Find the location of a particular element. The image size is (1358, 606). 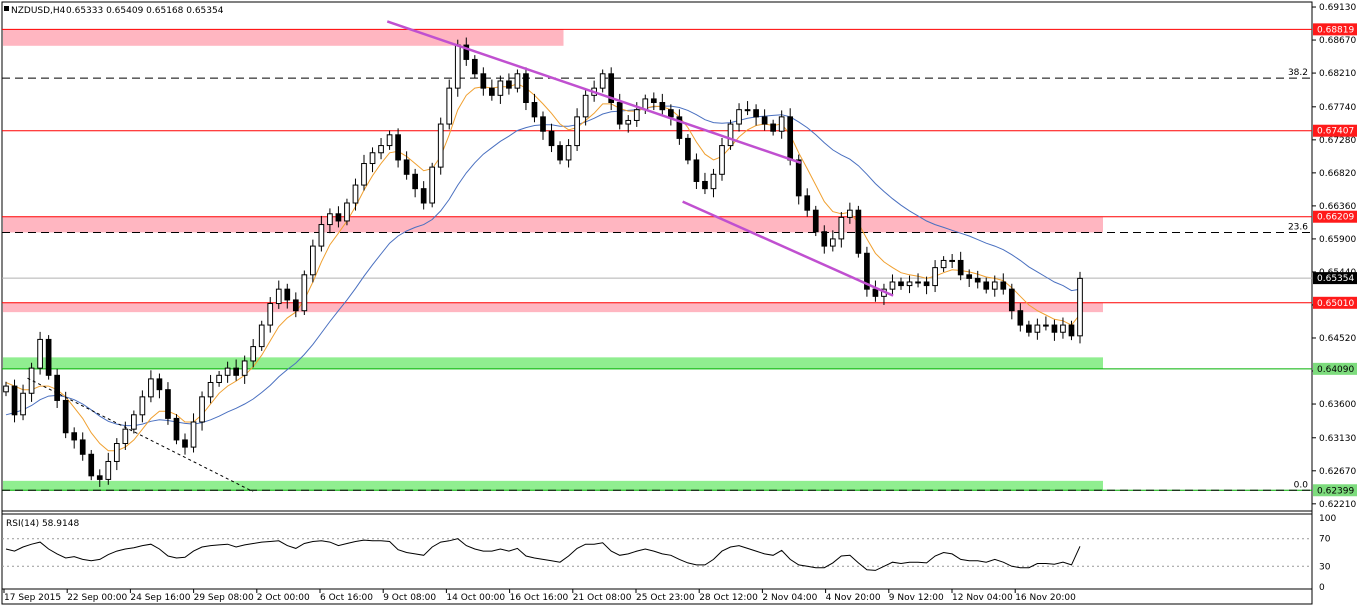

rsi-line is located at coordinates (543, 554).